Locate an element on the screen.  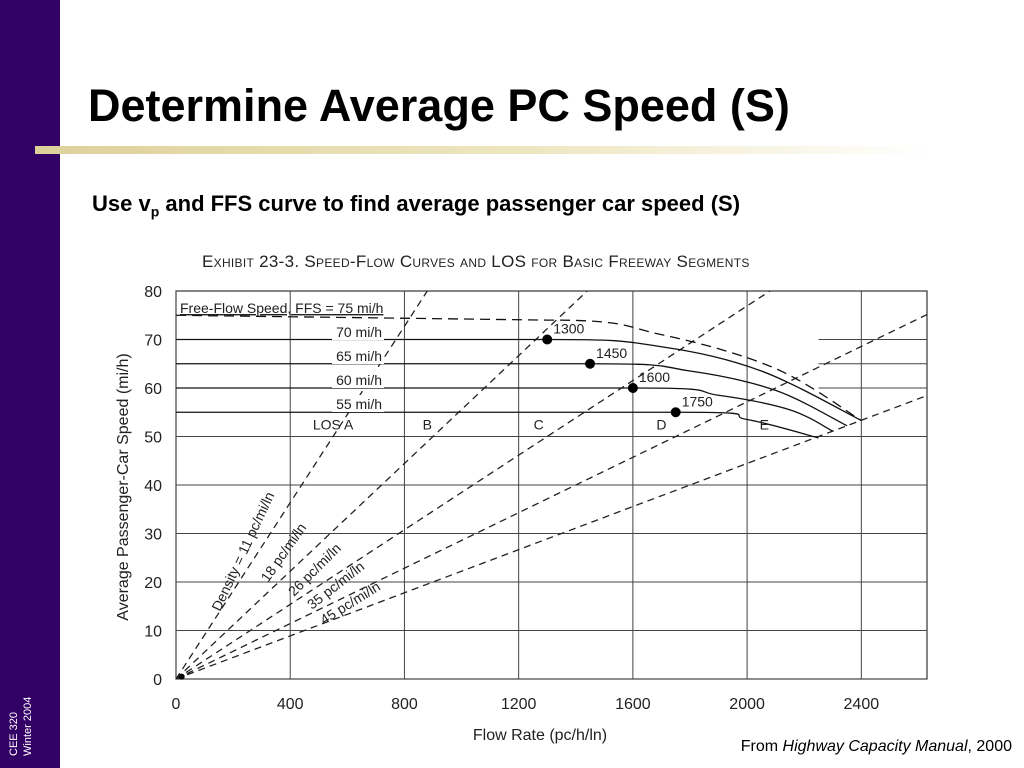
source-credit: From Highway Capacity Manual, 2000 is located at coordinates (876, 747).